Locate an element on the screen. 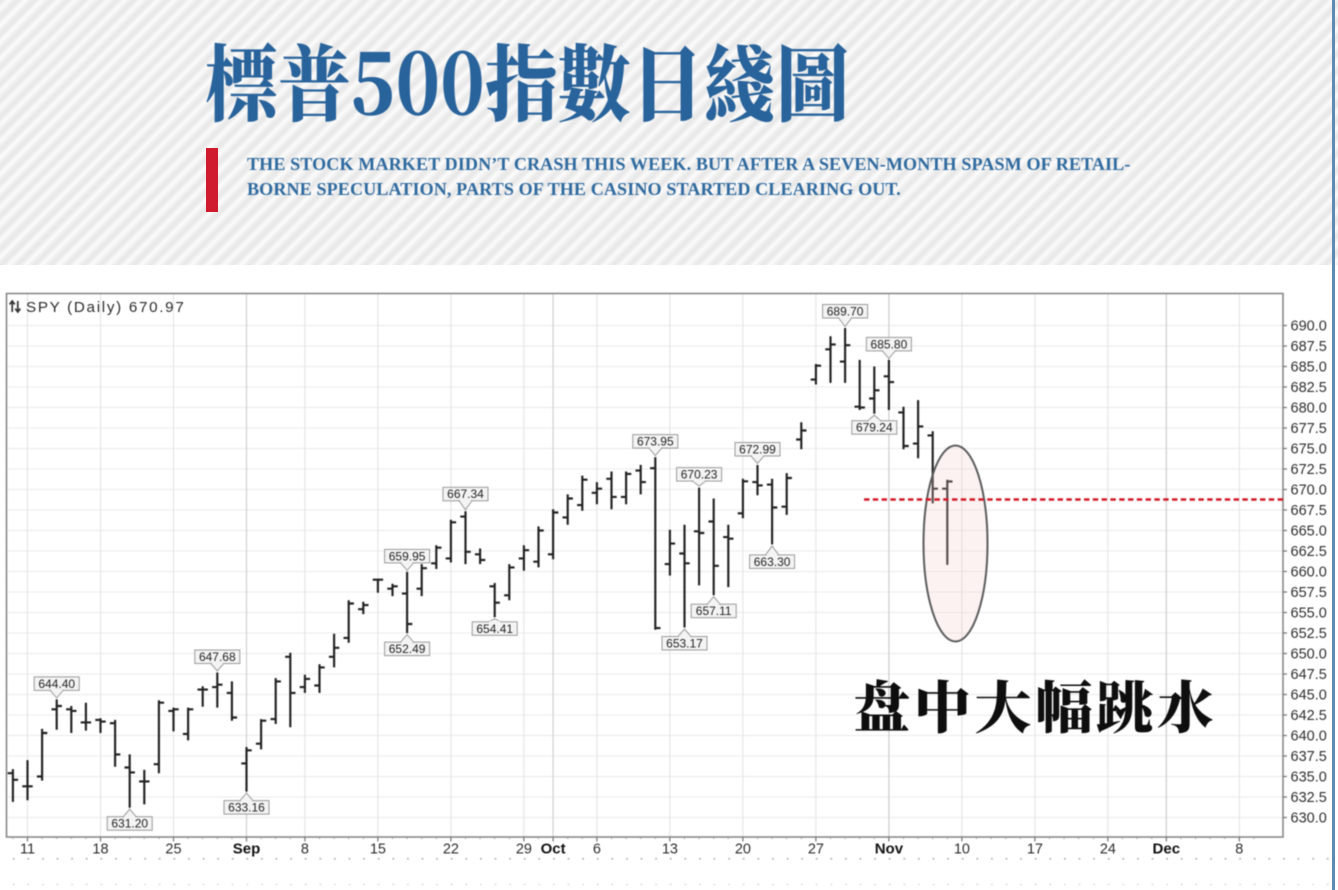 The image size is (1338, 890). svg-text: 662.5 is located at coordinates (1309, 552).